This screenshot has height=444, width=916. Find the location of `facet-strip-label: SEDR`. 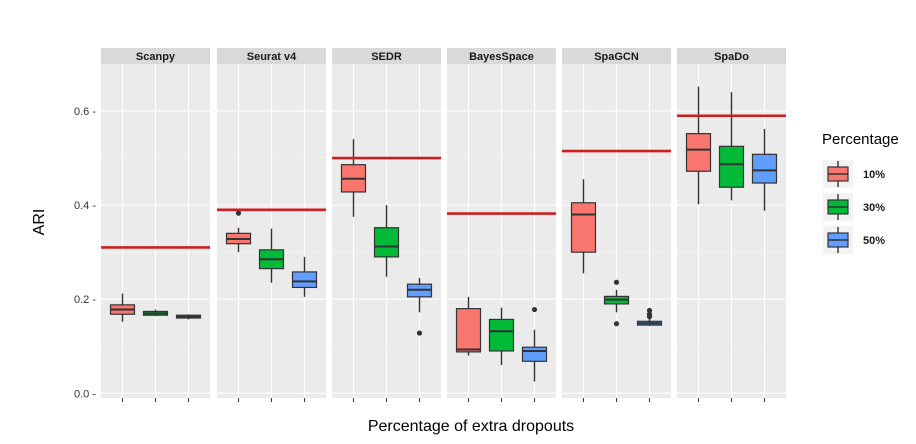

facet-strip-label: SEDR is located at coordinates (386, 57).